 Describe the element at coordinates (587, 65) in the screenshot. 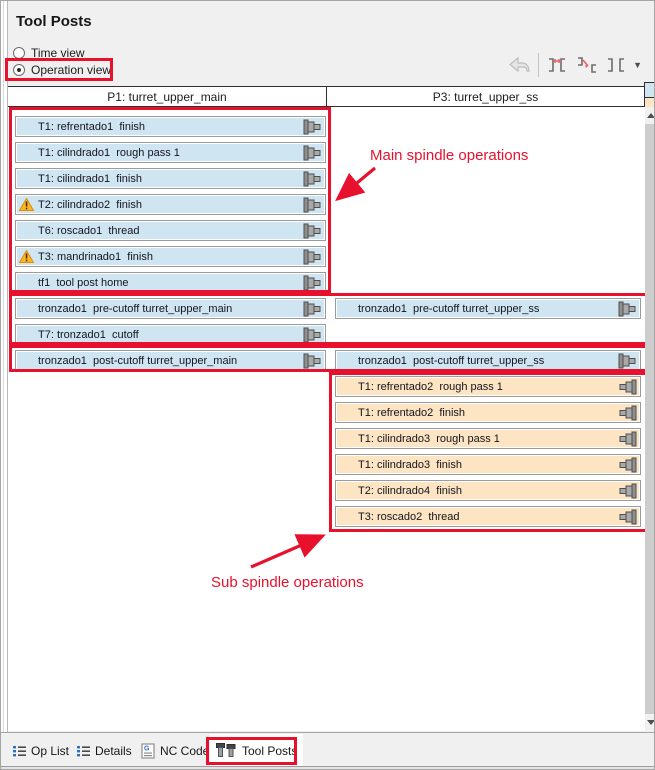

I see `sync-move-icon` at that location.